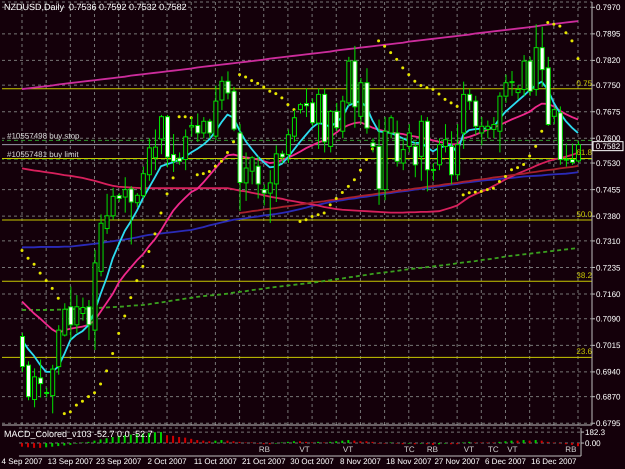 This screenshot has height=469, width=625. What do you see at coordinates (609, 34) in the screenshot?
I see `y-tick-label: 0.7895` at bounding box center [609, 34].